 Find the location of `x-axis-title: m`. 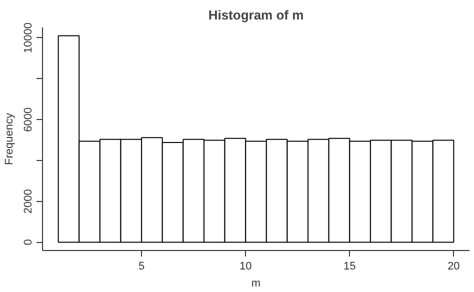

x-axis-title: m is located at coordinates (256, 284).